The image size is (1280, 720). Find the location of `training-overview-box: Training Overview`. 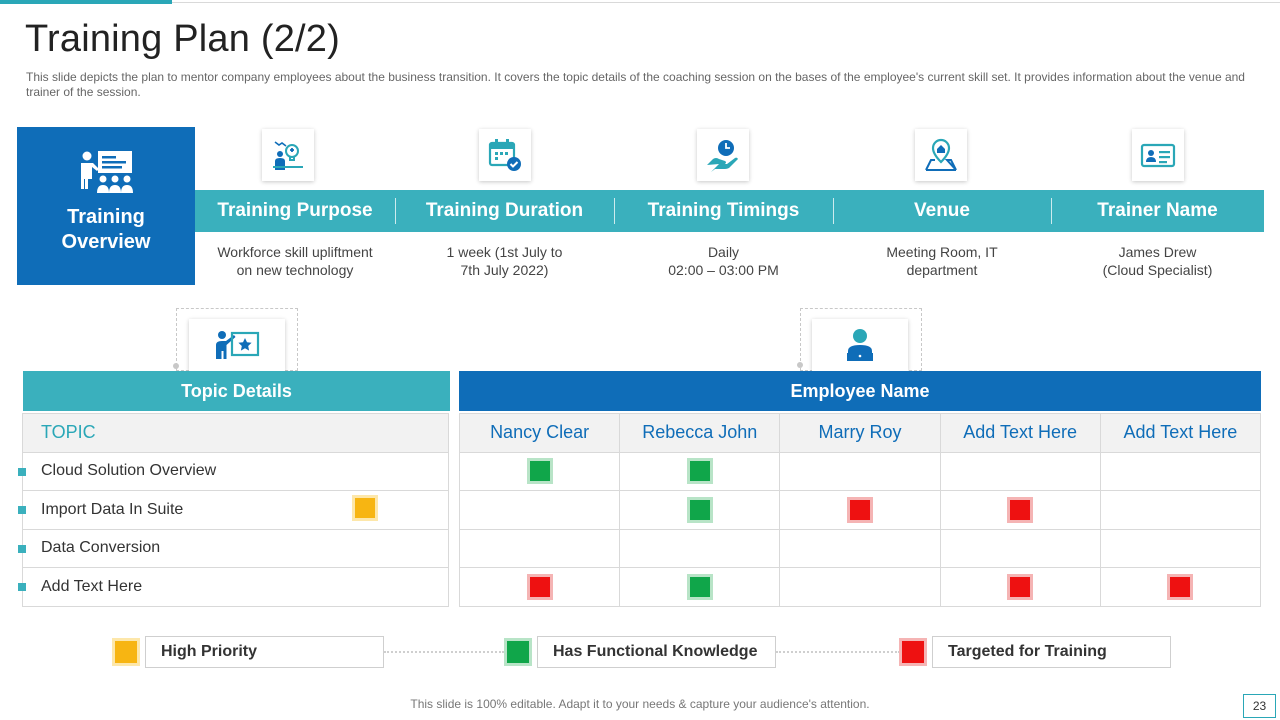

training-overview-box: Training Overview is located at coordinates (106, 206).